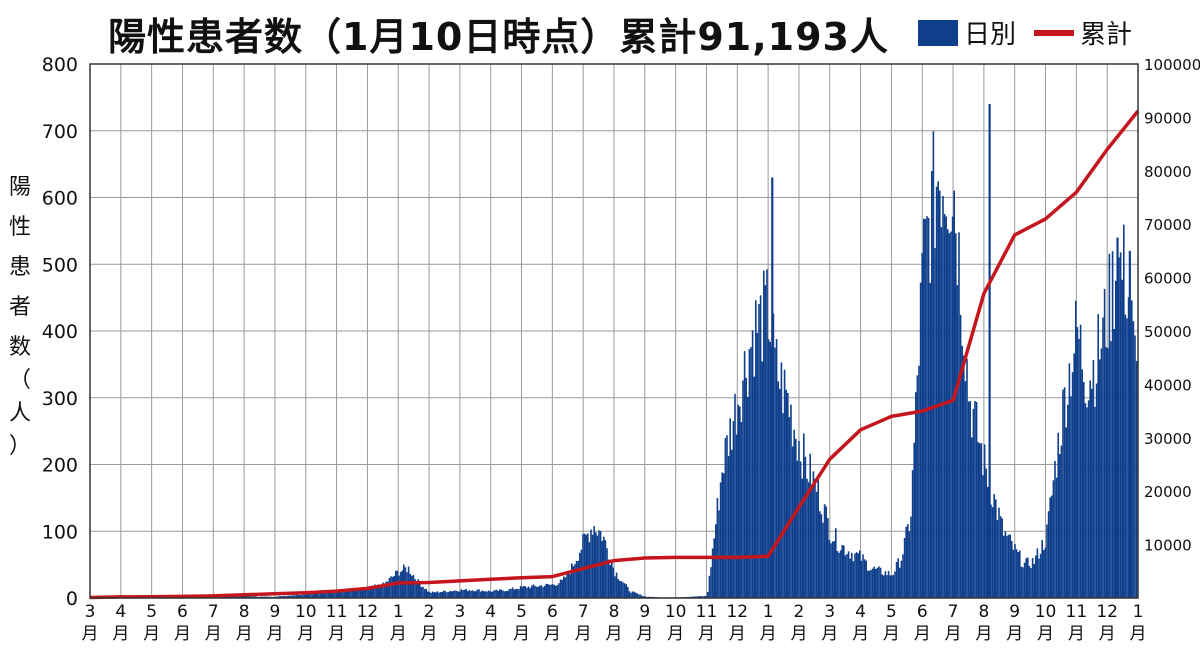 The height and width of the screenshot is (651, 1200). Describe the element at coordinates (1168, 439) in the screenshot. I see `y-right-tick-label: 30000` at that location.